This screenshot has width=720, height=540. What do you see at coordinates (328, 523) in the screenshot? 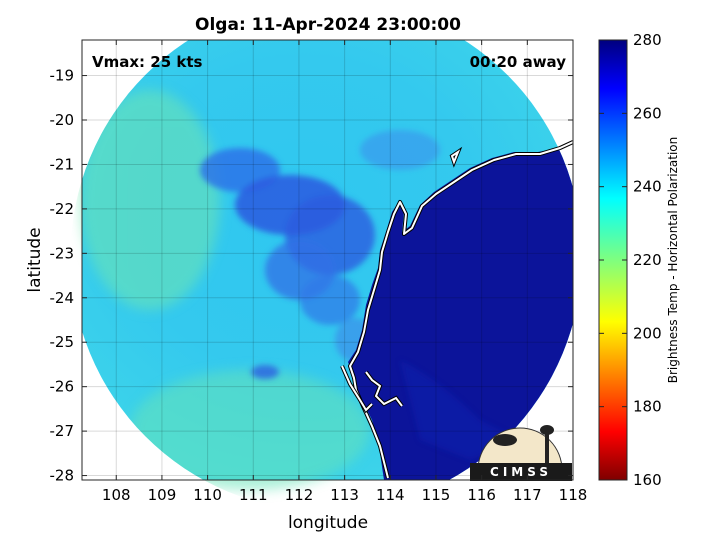
I see `x-axis-label: longitude` at bounding box center [328, 523].